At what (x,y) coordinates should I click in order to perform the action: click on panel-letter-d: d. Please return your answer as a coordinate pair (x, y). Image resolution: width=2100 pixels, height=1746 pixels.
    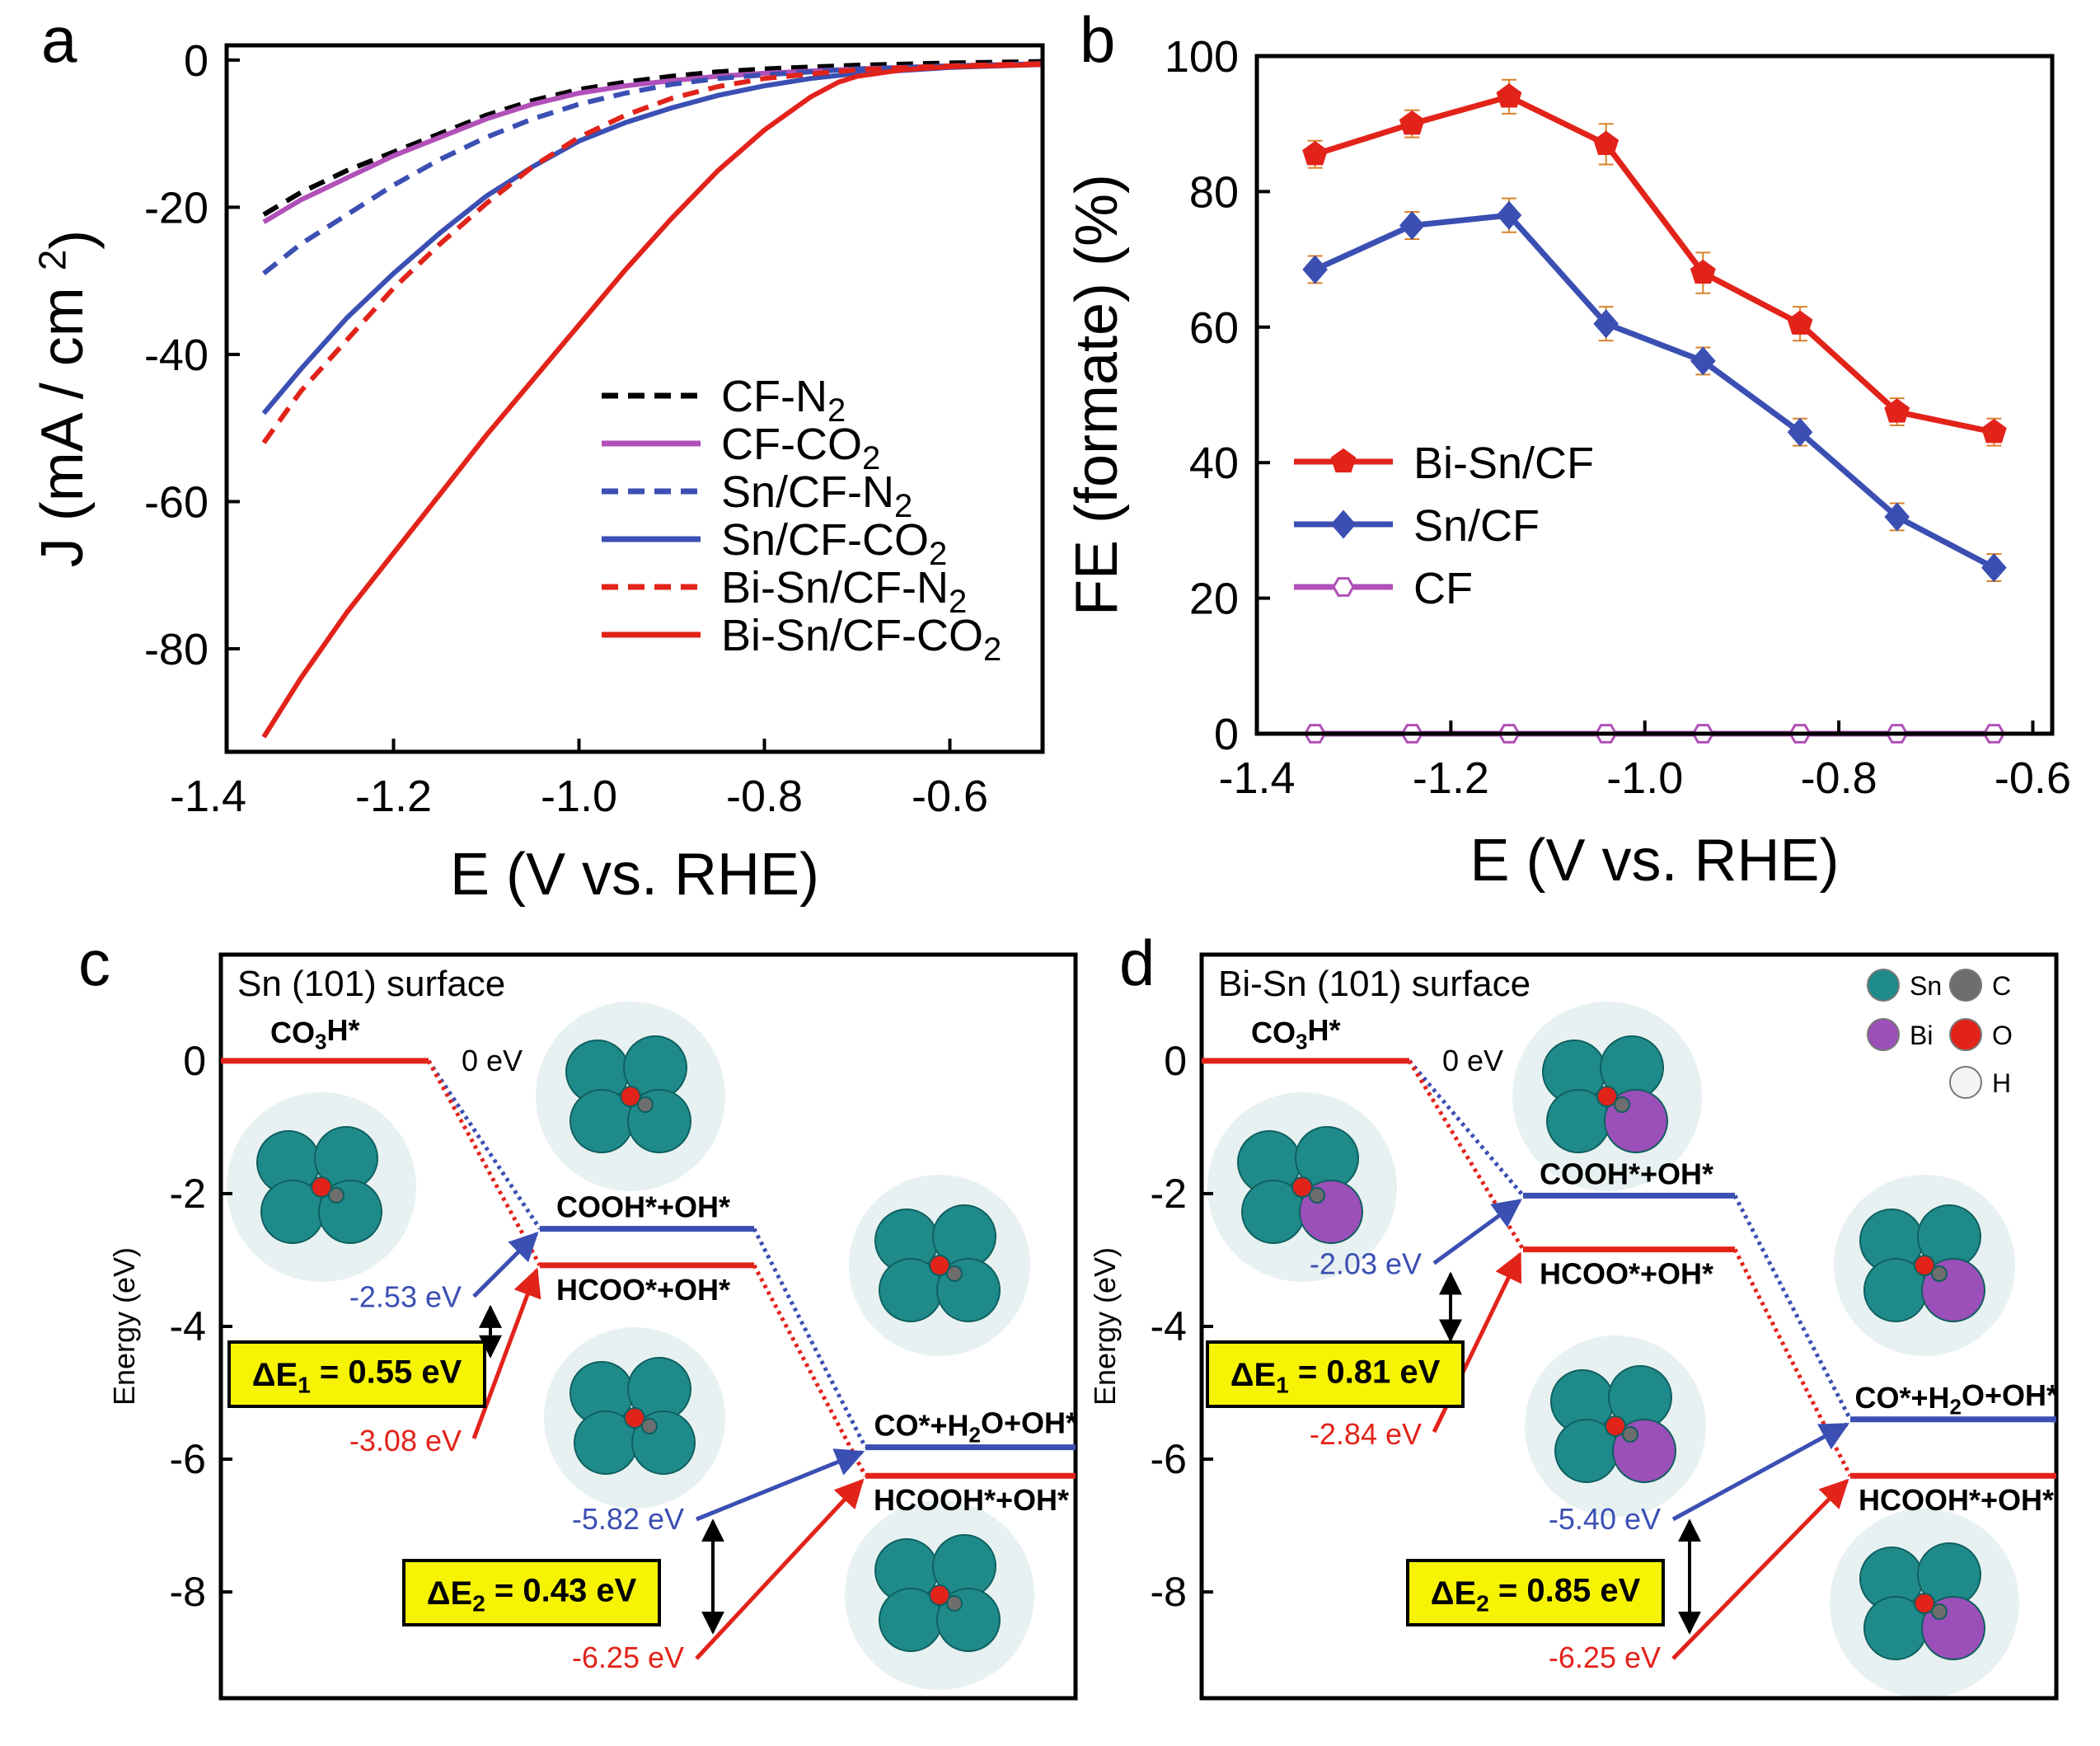
    Looking at the image, I should click on (1137, 963).